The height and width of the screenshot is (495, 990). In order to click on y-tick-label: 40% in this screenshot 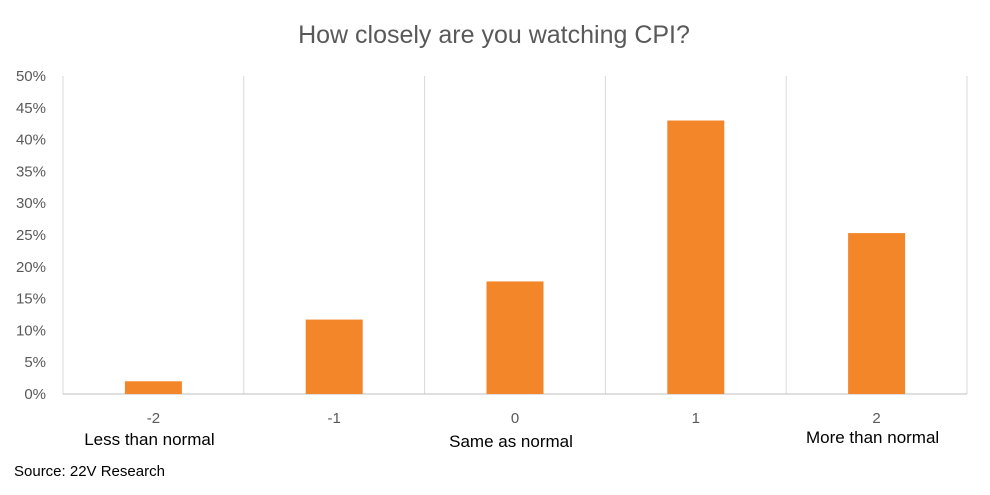, I will do `click(31, 140)`.